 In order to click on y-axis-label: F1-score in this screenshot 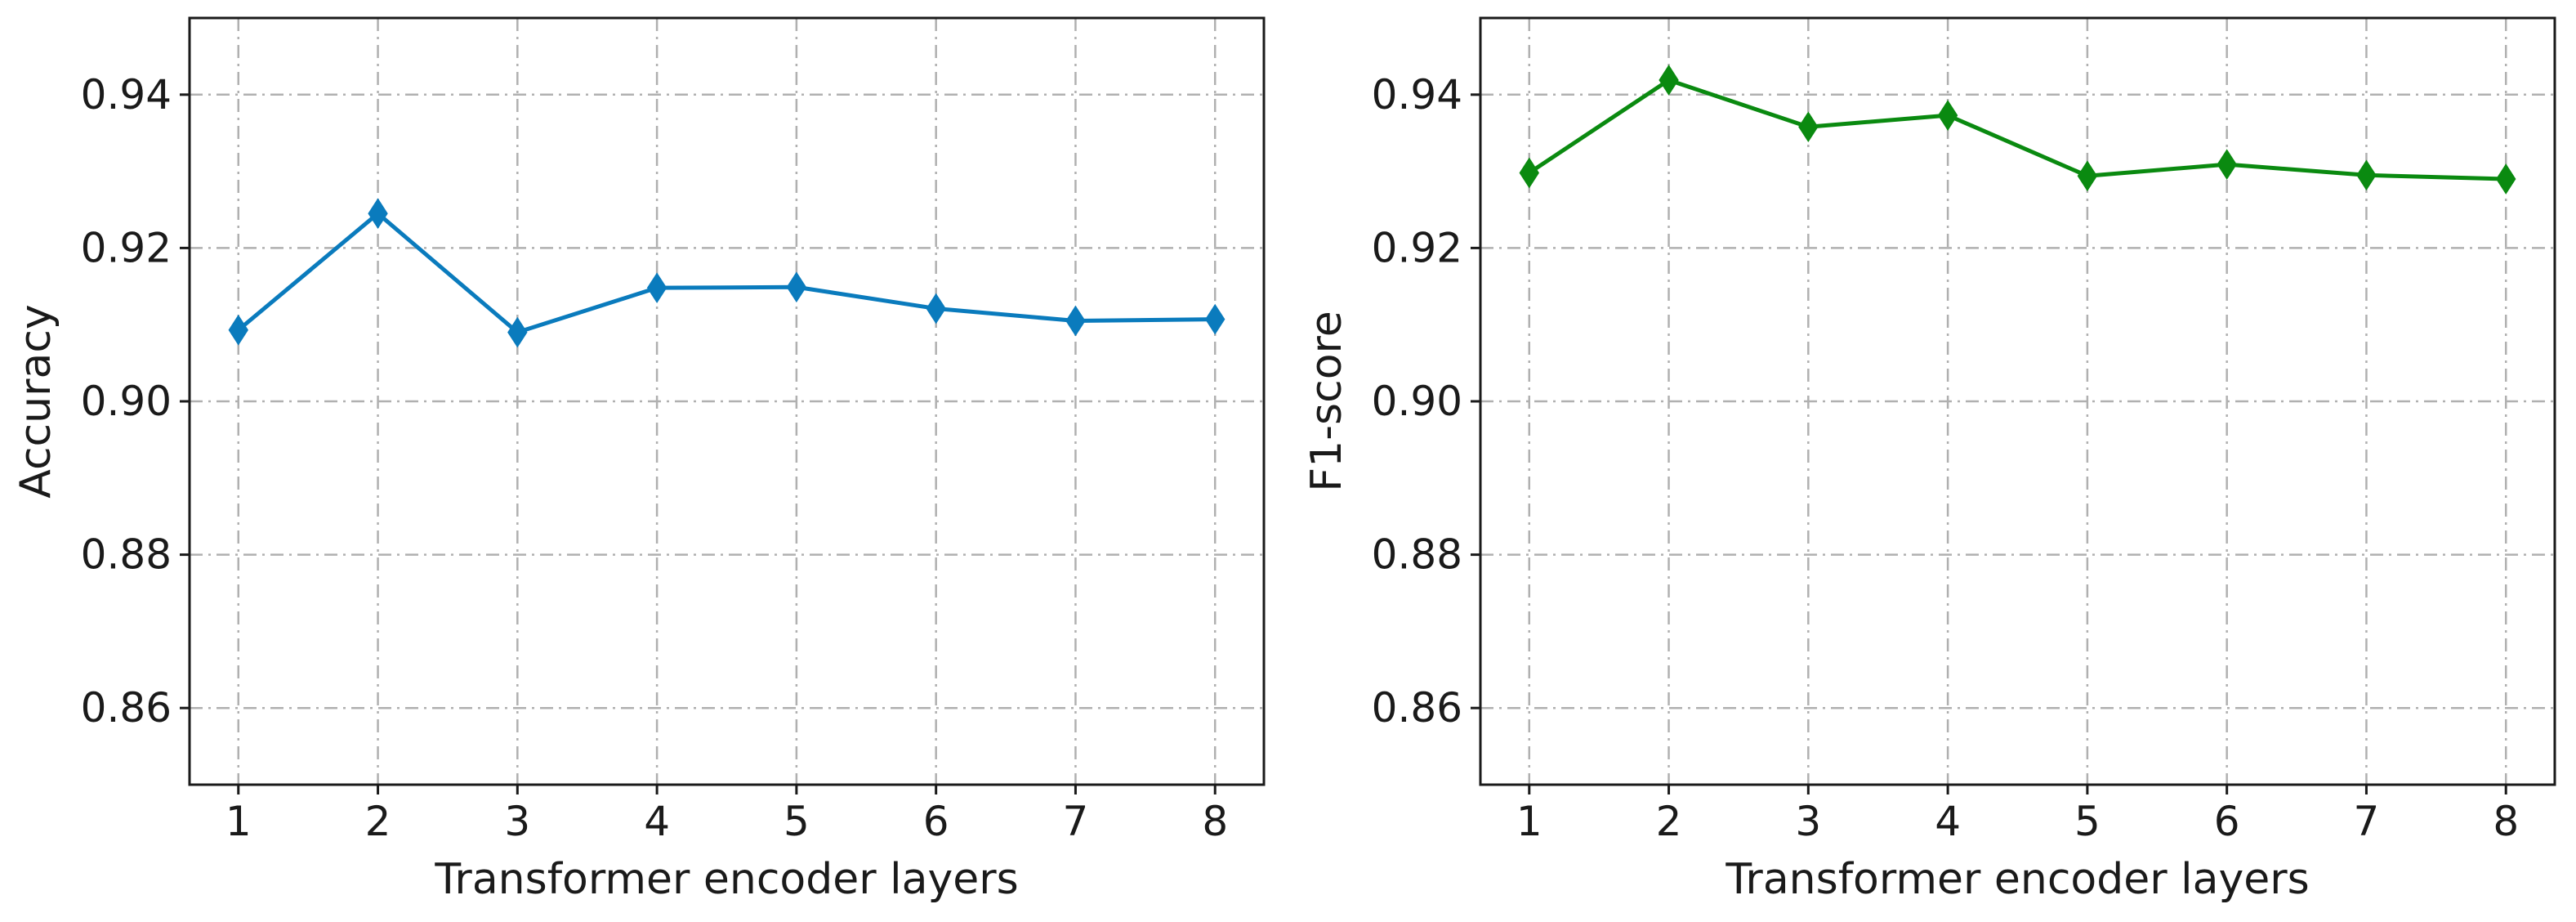, I will do `click(1327, 401)`.